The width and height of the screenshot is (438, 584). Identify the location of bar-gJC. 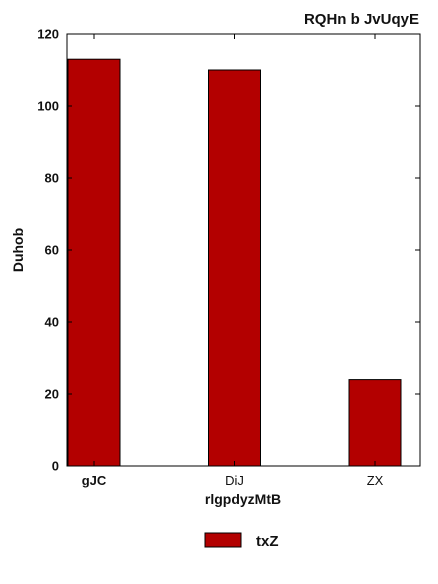
(94, 262).